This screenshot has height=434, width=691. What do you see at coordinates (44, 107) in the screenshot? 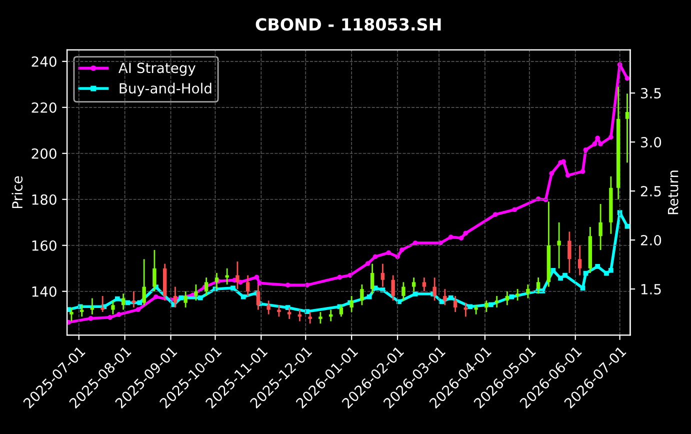
I see `y-tick-label: 220` at bounding box center [44, 107].